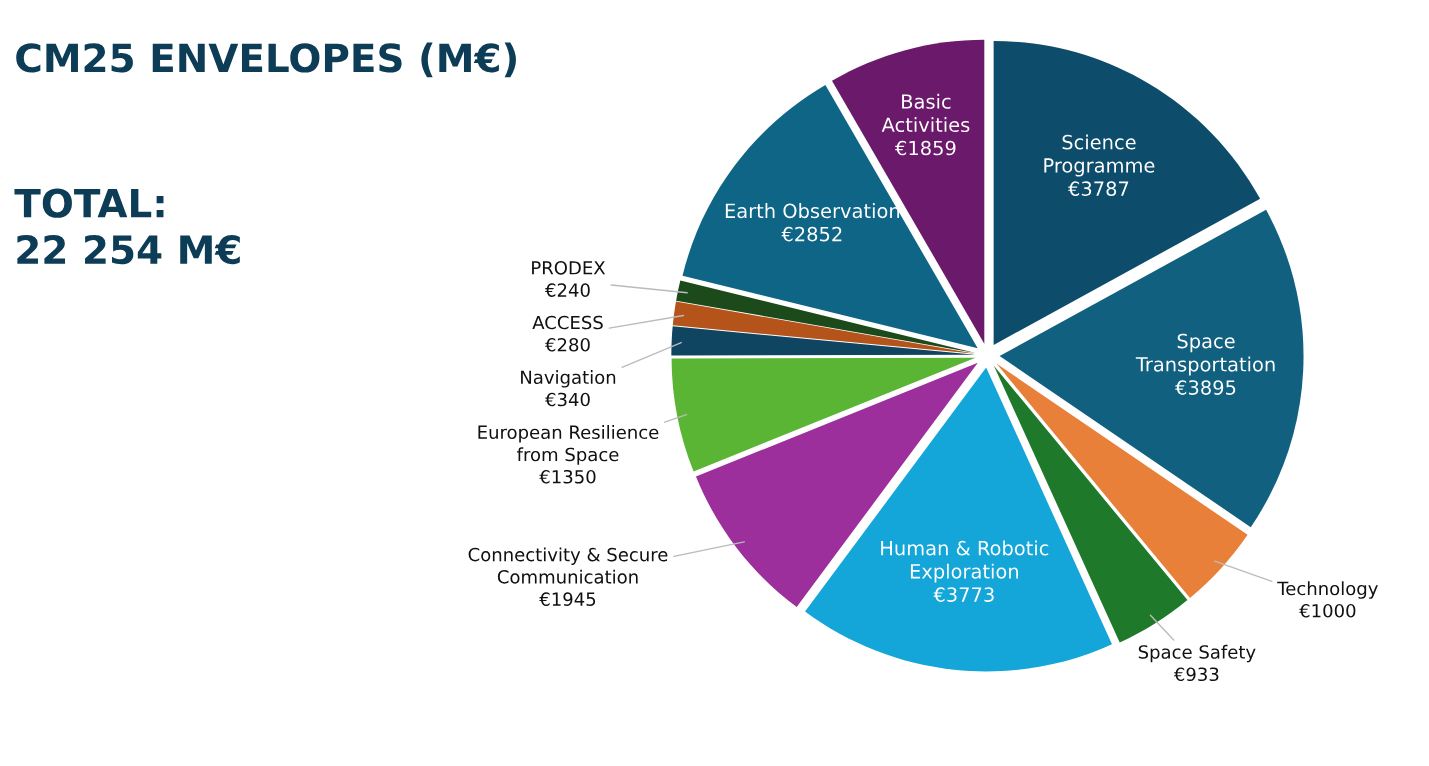 Image resolution: width=1429 pixels, height=766 pixels. I want to click on data-label: €280, so click(567, 344).